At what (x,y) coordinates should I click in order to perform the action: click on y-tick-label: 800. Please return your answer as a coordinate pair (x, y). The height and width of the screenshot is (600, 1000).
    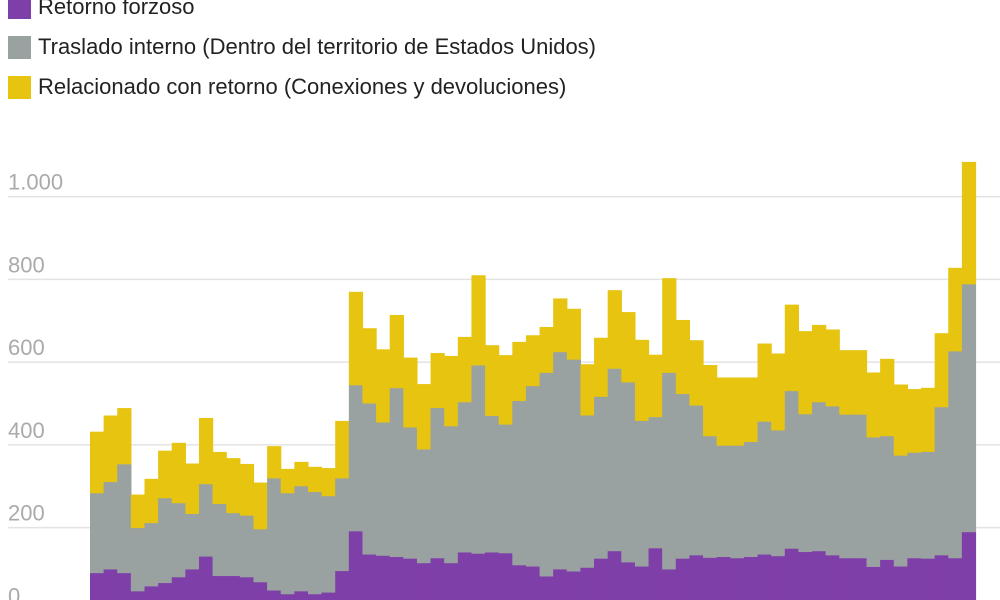
    Looking at the image, I should click on (26, 264).